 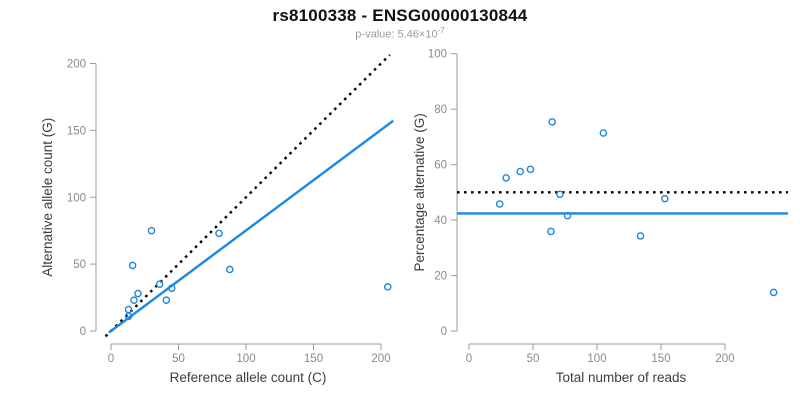 What do you see at coordinates (440, 166) in the screenshot?
I see `y-tick-label: 60` at bounding box center [440, 166].